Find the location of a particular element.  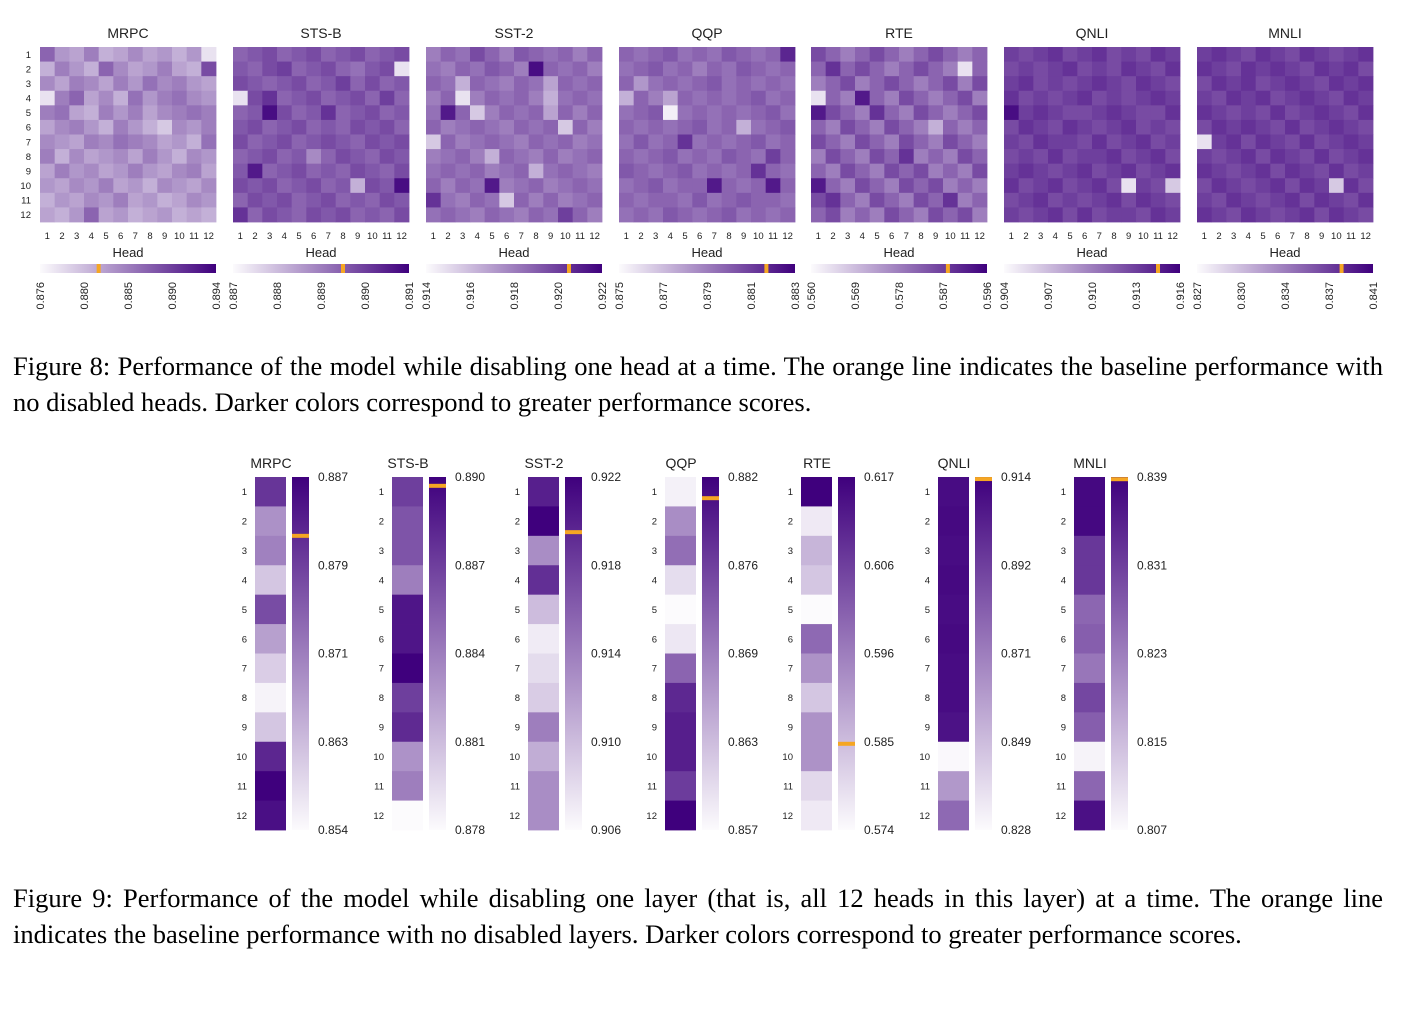

colorbar-tick-label: 0.890 is located at coordinates (366, 296).